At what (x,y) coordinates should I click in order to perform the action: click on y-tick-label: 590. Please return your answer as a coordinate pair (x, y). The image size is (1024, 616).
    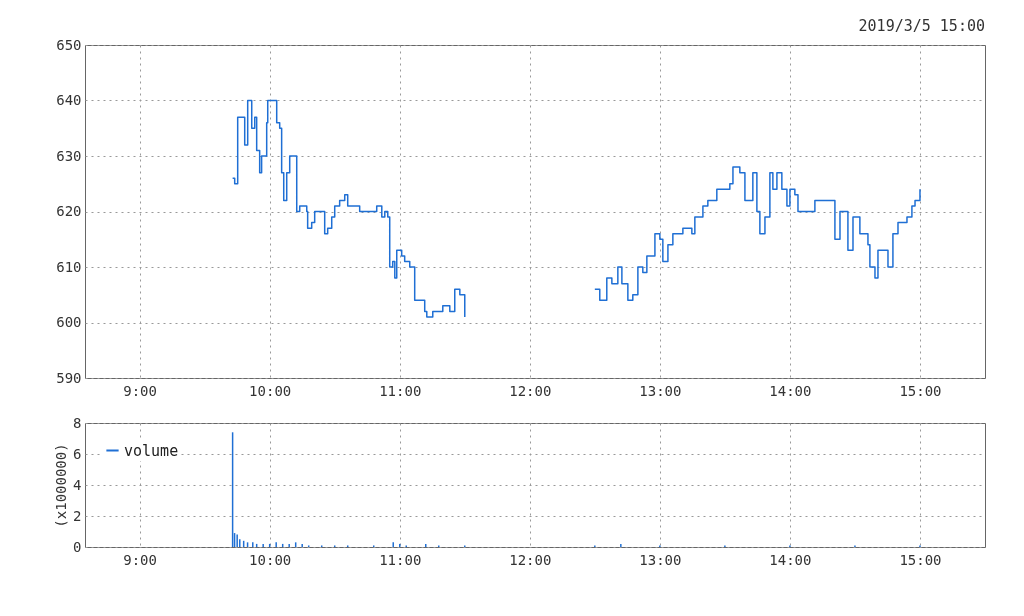
    Looking at the image, I should click on (69, 377).